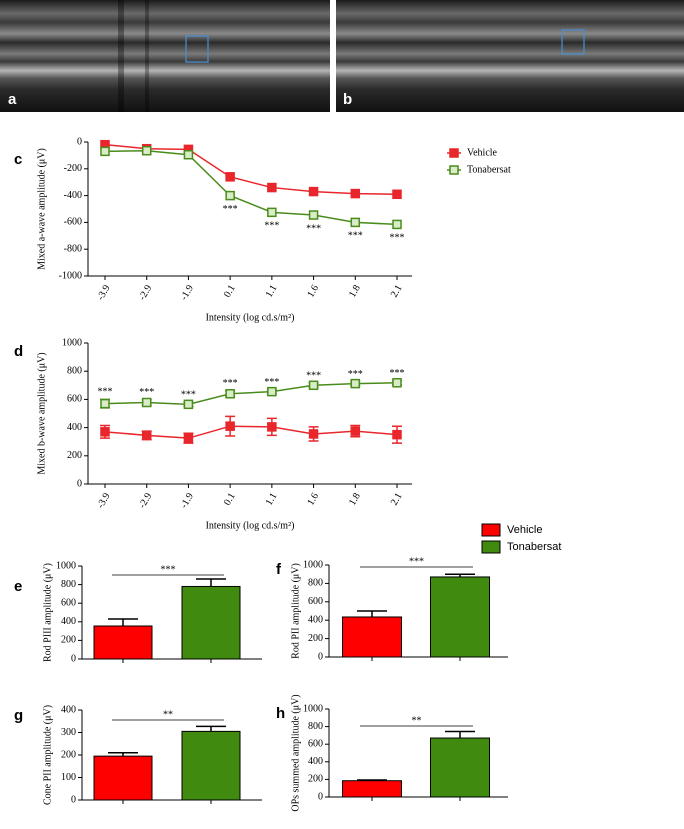 The width and height of the screenshot is (684, 829). Describe the element at coordinates (18, 159) in the screenshot. I see `panel-label: c` at that location.